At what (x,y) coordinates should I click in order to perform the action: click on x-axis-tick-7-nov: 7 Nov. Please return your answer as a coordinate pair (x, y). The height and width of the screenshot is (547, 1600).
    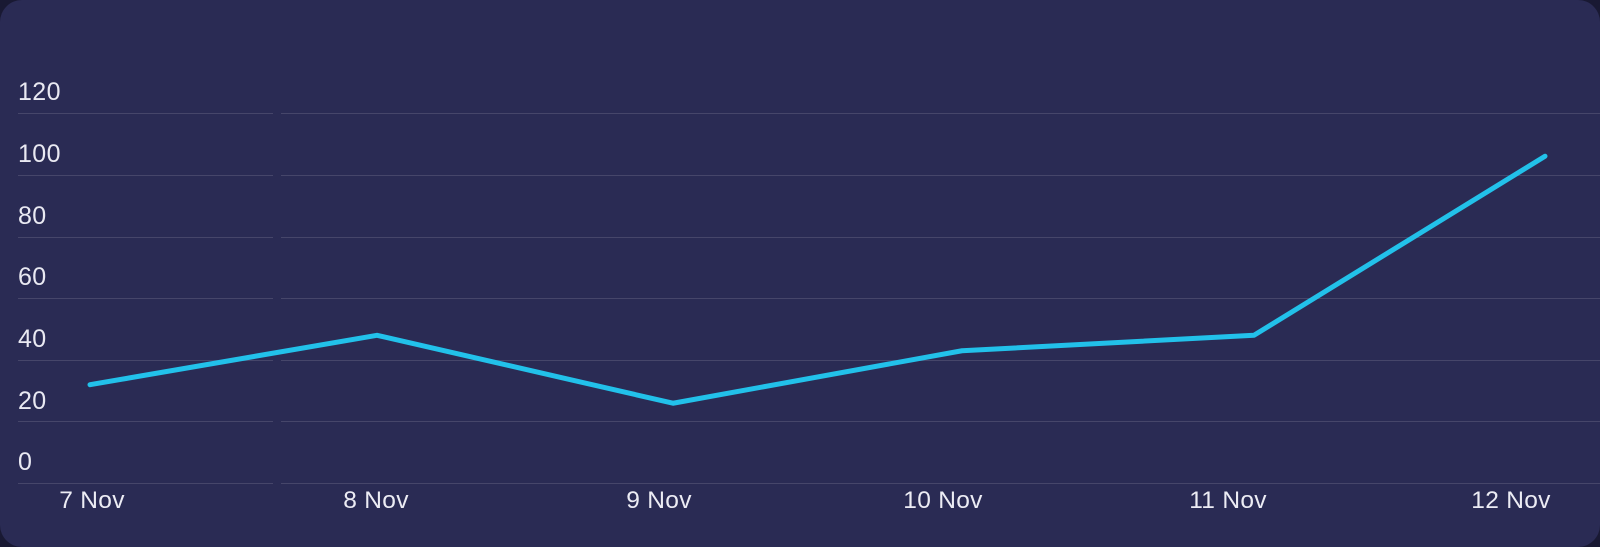
    Looking at the image, I should click on (92, 500).